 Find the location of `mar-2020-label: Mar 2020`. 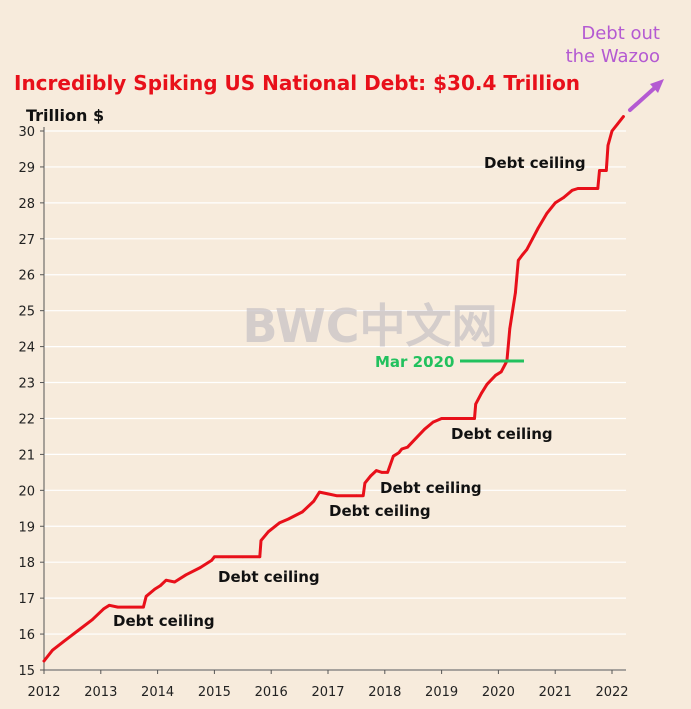

mar-2020-label: Mar 2020 is located at coordinates (414, 362).